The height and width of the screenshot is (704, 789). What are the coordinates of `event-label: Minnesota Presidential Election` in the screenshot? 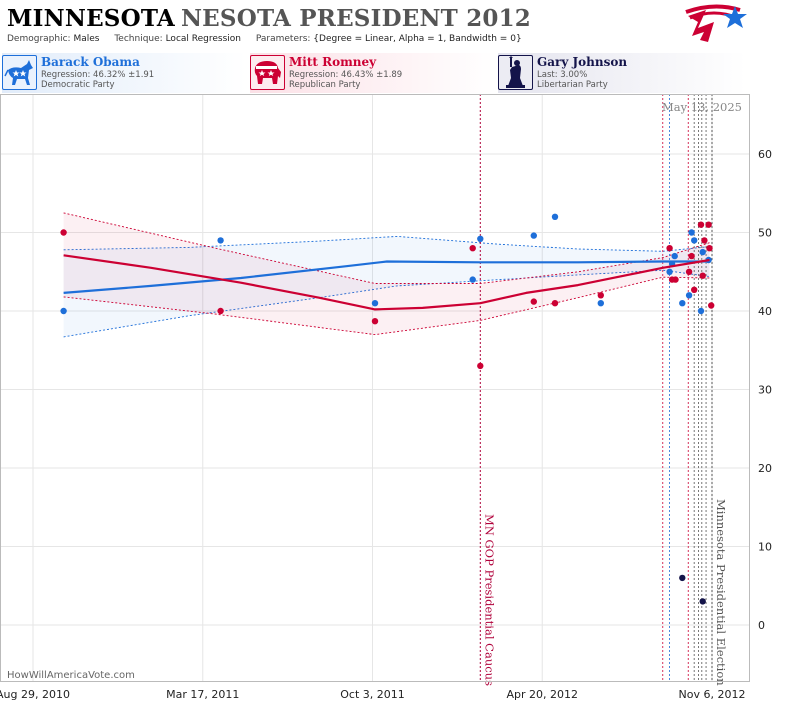 It's located at (721, 592).